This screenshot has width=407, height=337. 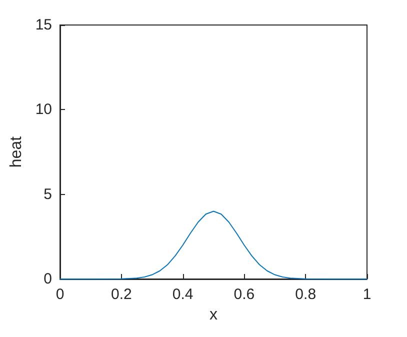 I want to click on y-axis-title: heat, so click(x=16, y=152).